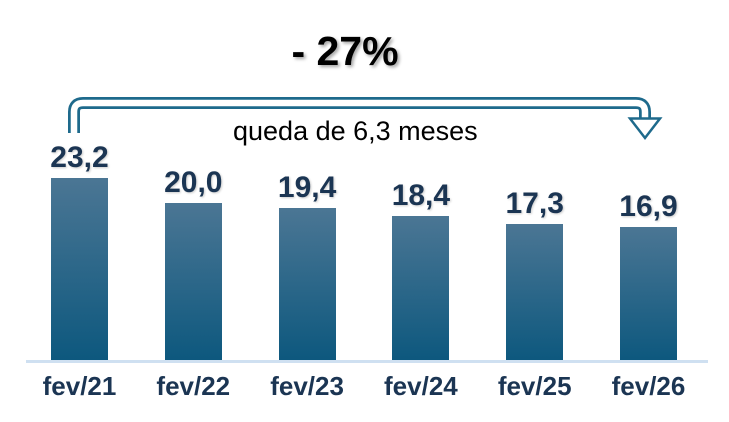 The image size is (729, 422). What do you see at coordinates (193, 182) in the screenshot?
I see `bar-value-label: 20,0` at bounding box center [193, 182].